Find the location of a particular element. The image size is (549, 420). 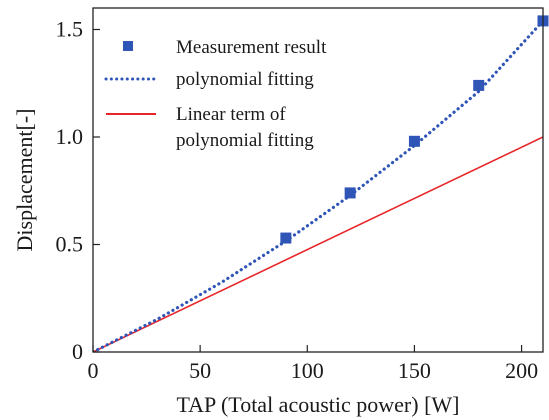

x-tick-label: 0 is located at coordinates (93, 370).